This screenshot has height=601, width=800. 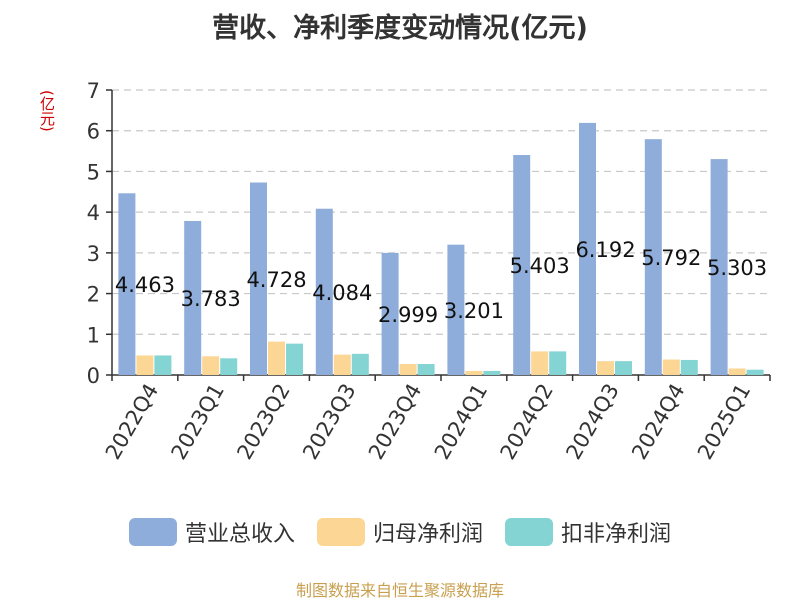 What do you see at coordinates (737, 268) in the screenshot?
I see `data-label-revenue: 5.303` at bounding box center [737, 268].